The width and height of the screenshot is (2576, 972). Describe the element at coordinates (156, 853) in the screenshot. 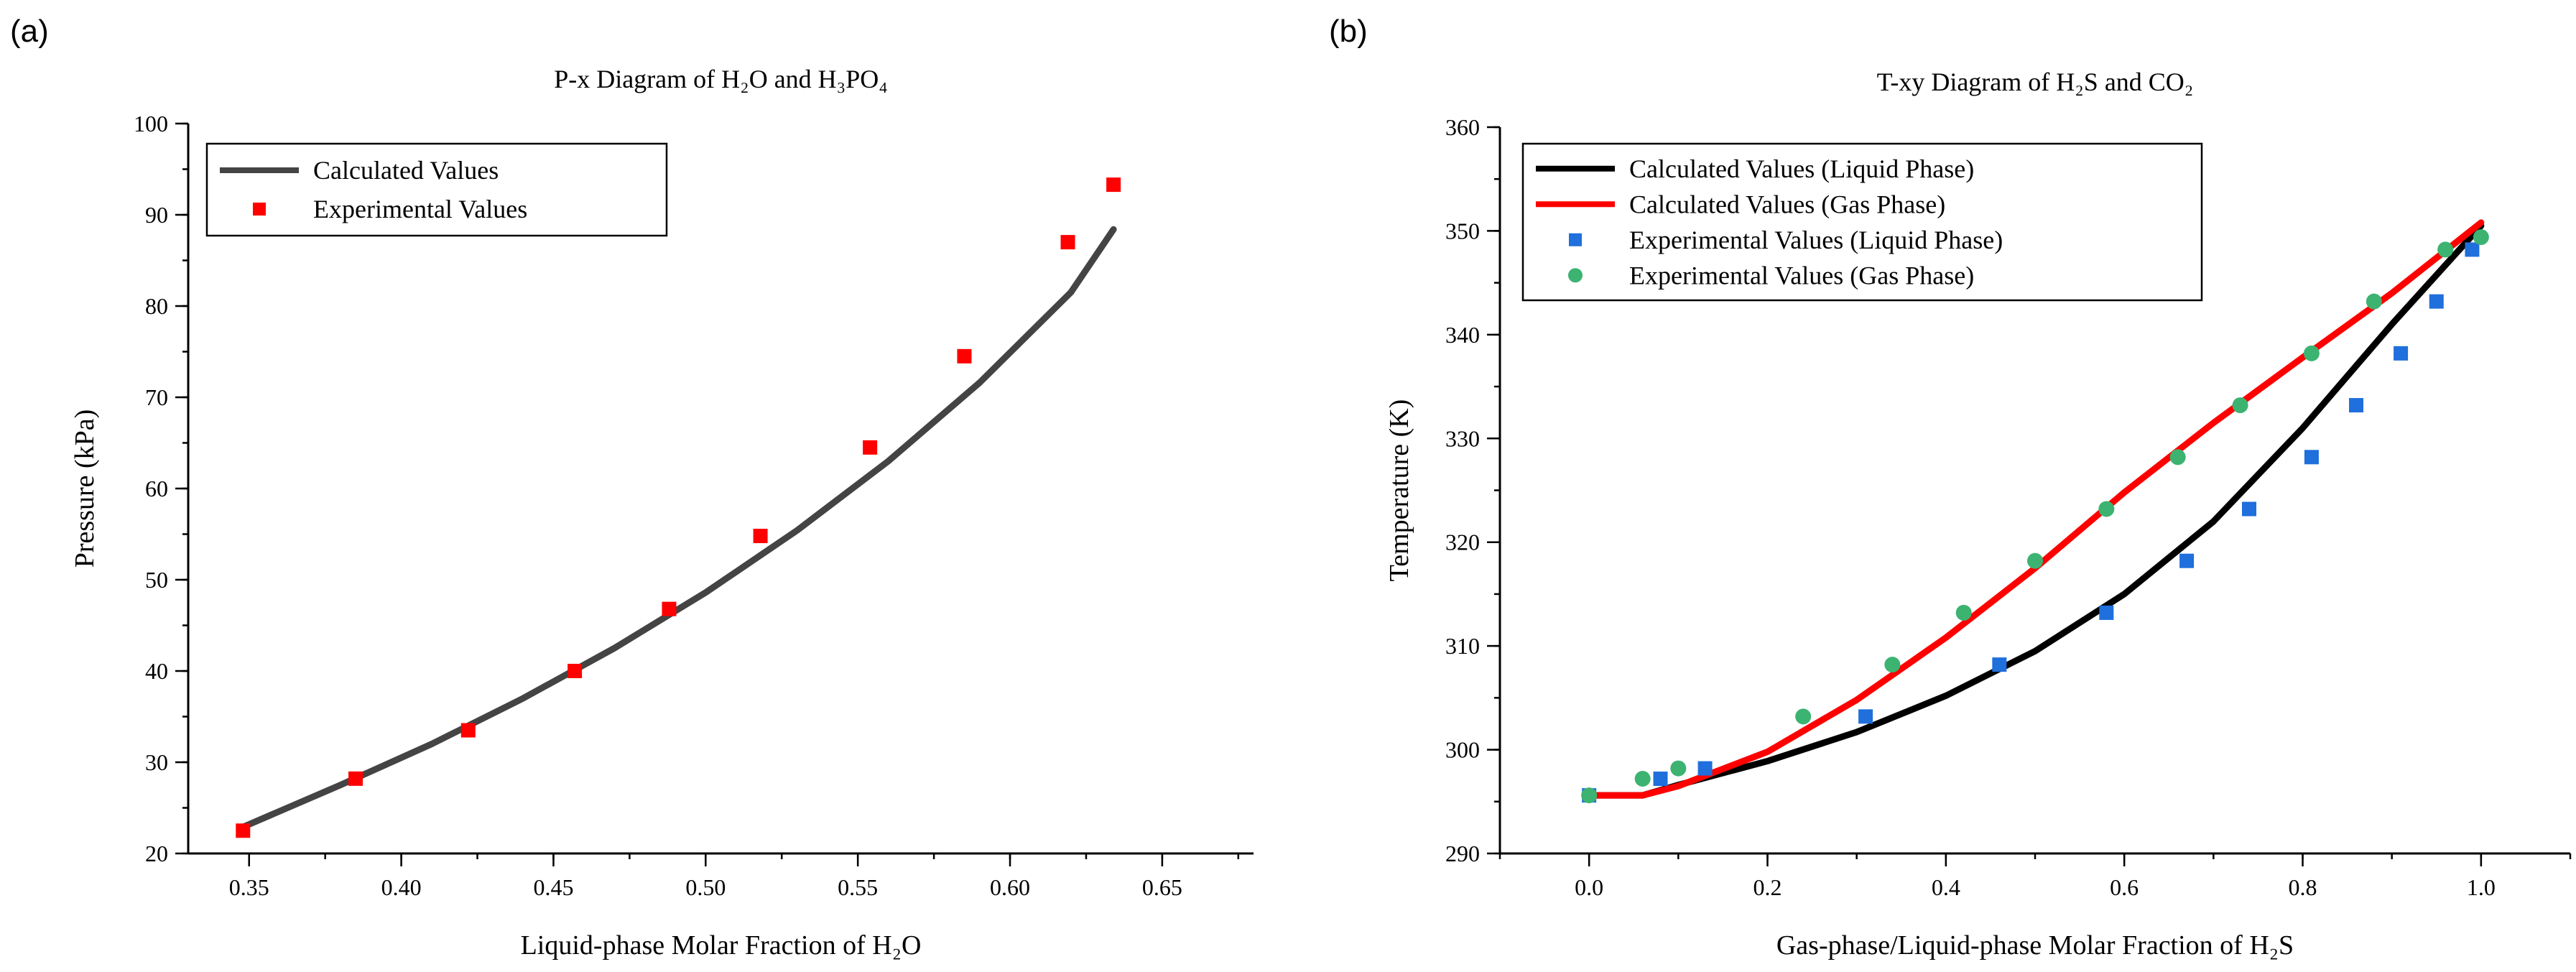

I see `y-tick-label: 20` at that location.